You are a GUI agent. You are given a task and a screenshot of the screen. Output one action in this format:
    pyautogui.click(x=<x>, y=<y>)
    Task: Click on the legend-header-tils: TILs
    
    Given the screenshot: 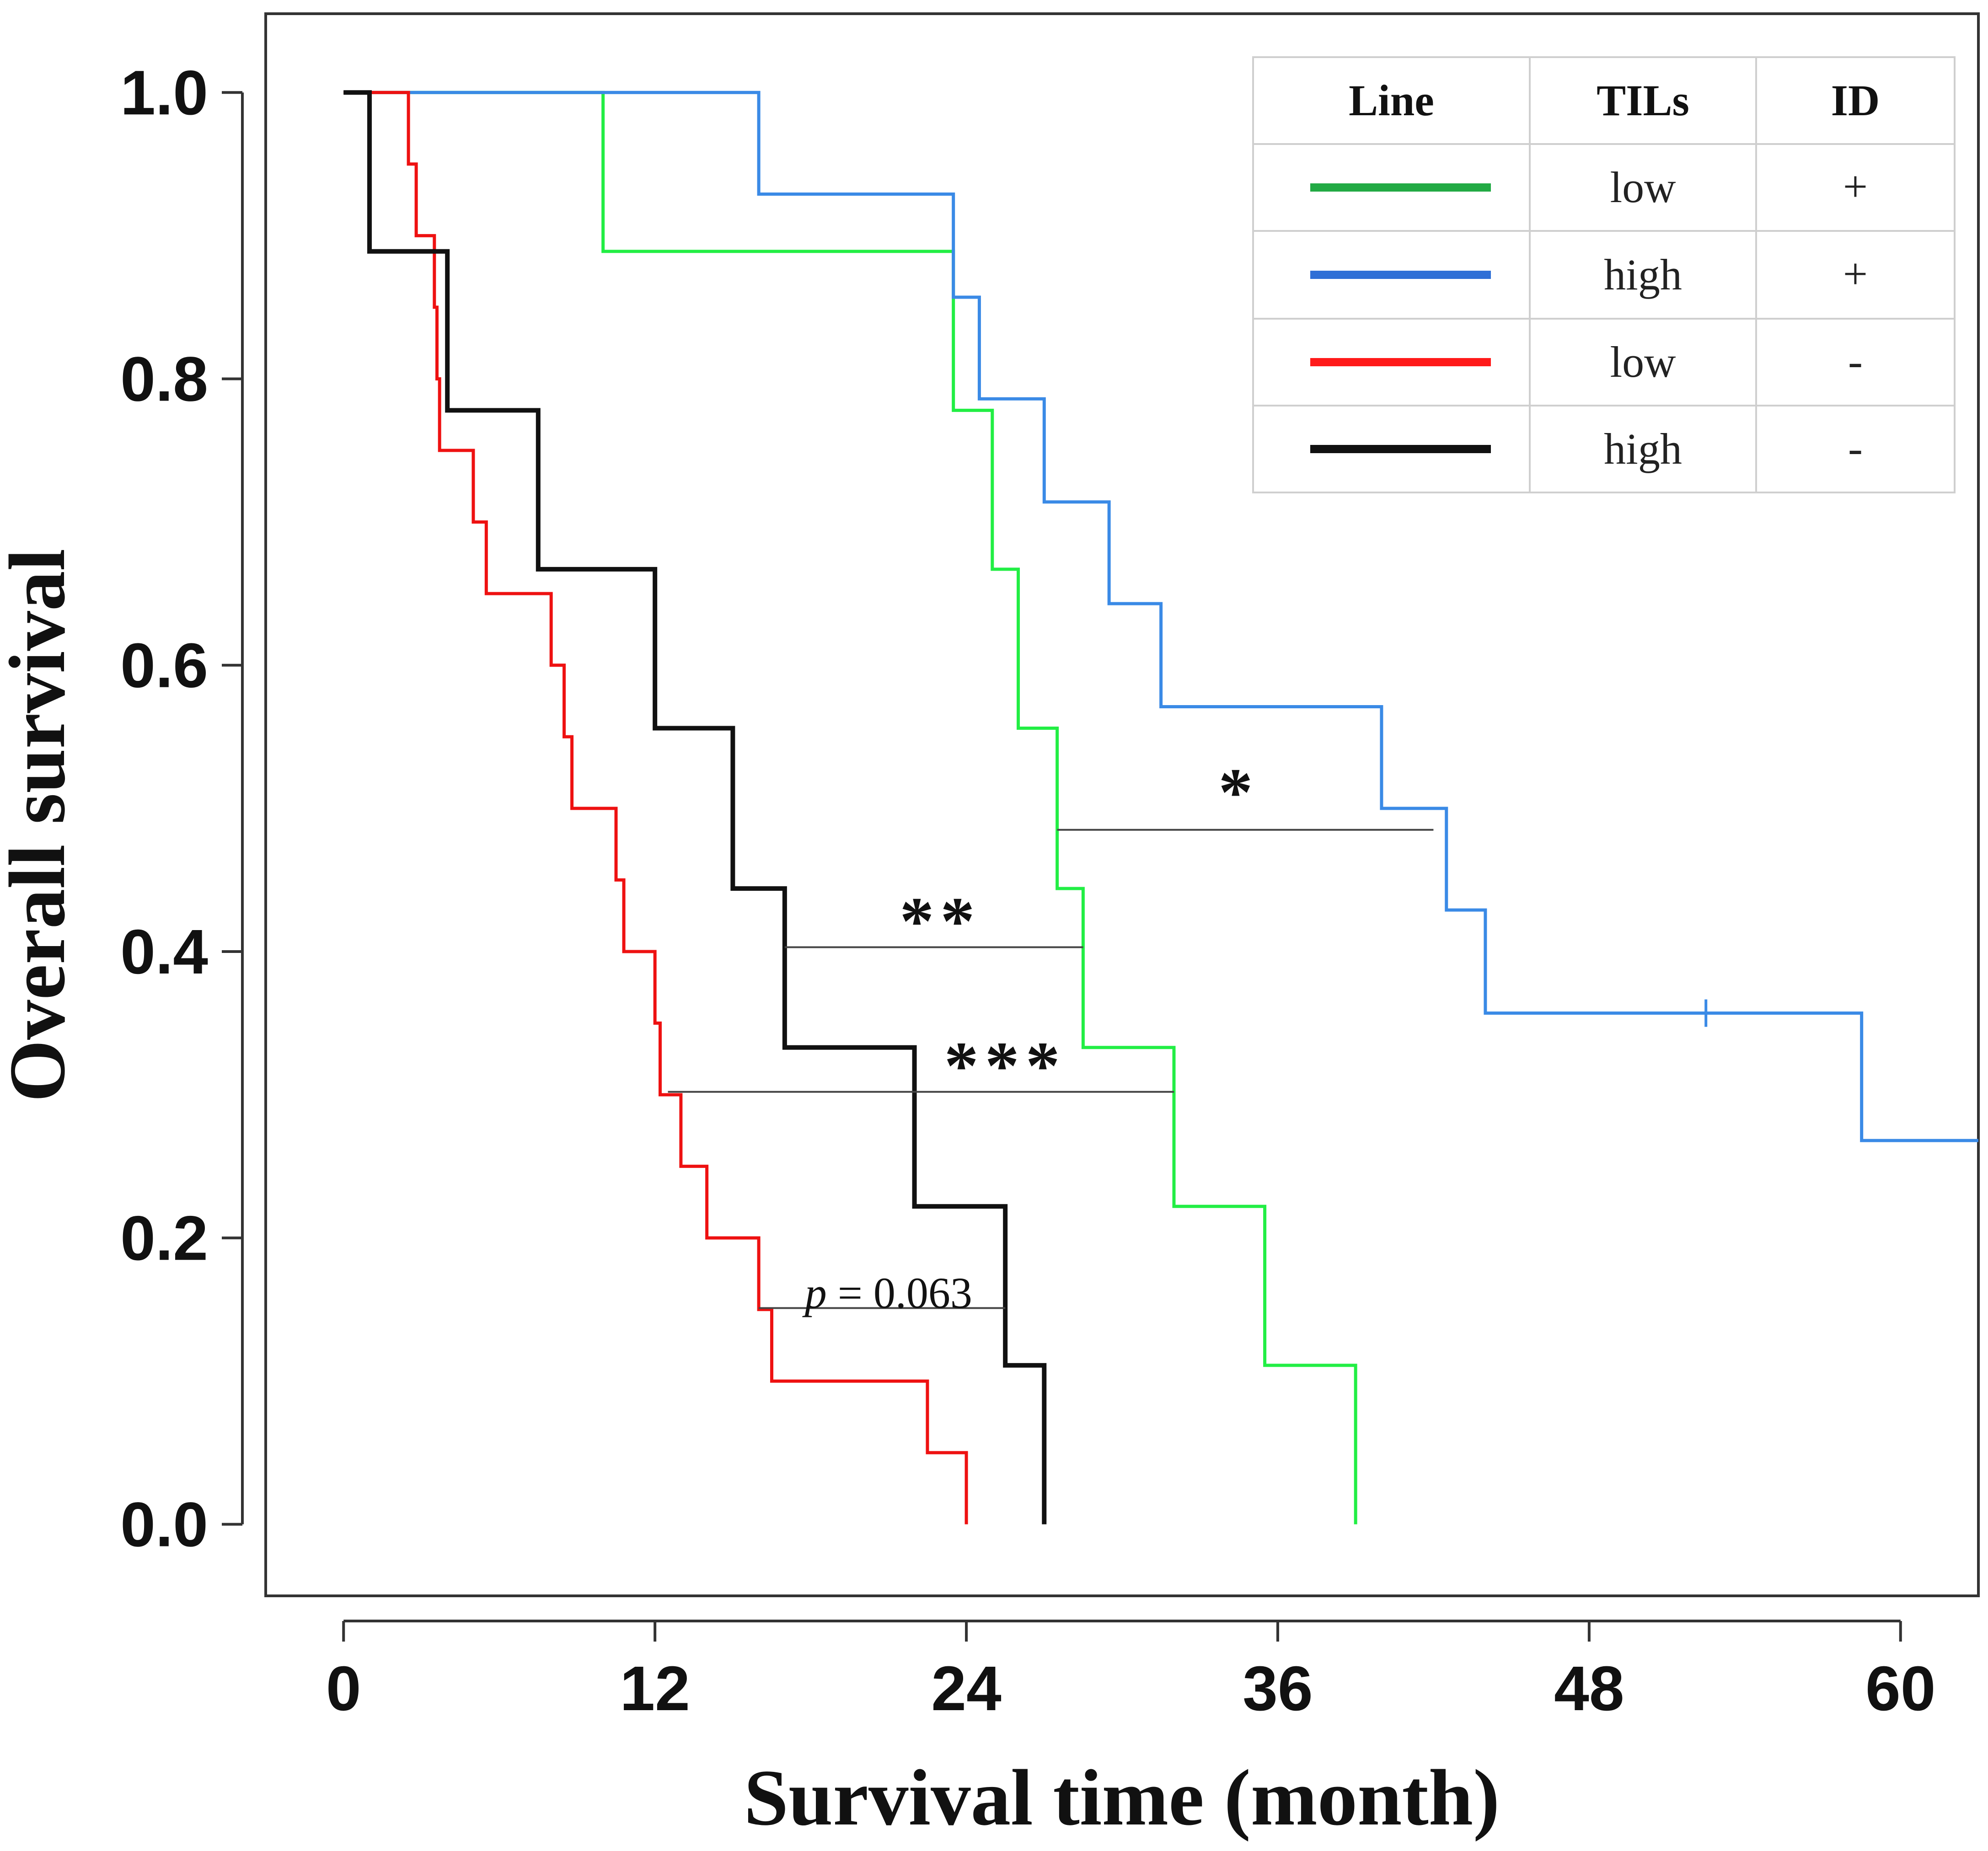 What is the action you would take?
    pyautogui.click(x=1643, y=101)
    